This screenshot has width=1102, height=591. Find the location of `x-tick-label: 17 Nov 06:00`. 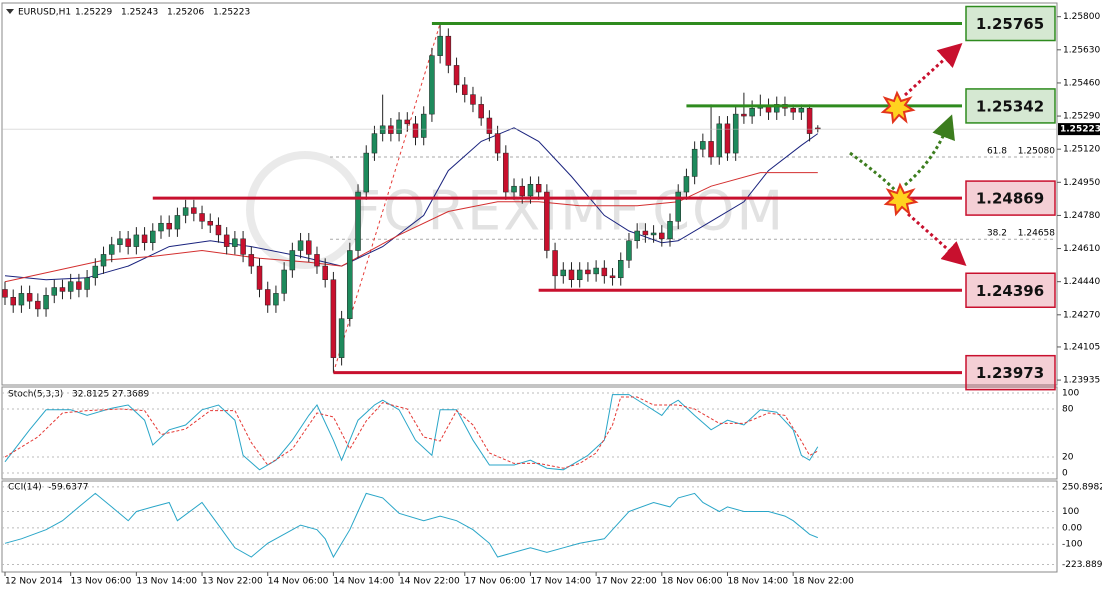

x-tick-label: 17 Nov 06:00 is located at coordinates (495, 582).